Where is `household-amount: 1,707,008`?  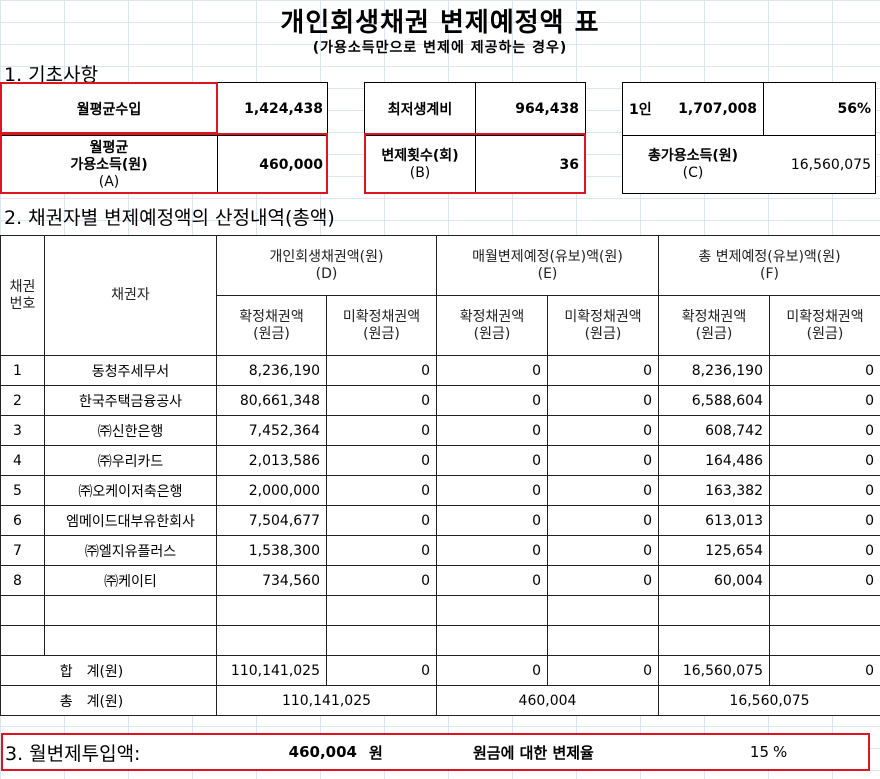
household-amount: 1,707,008 is located at coordinates (717, 109).